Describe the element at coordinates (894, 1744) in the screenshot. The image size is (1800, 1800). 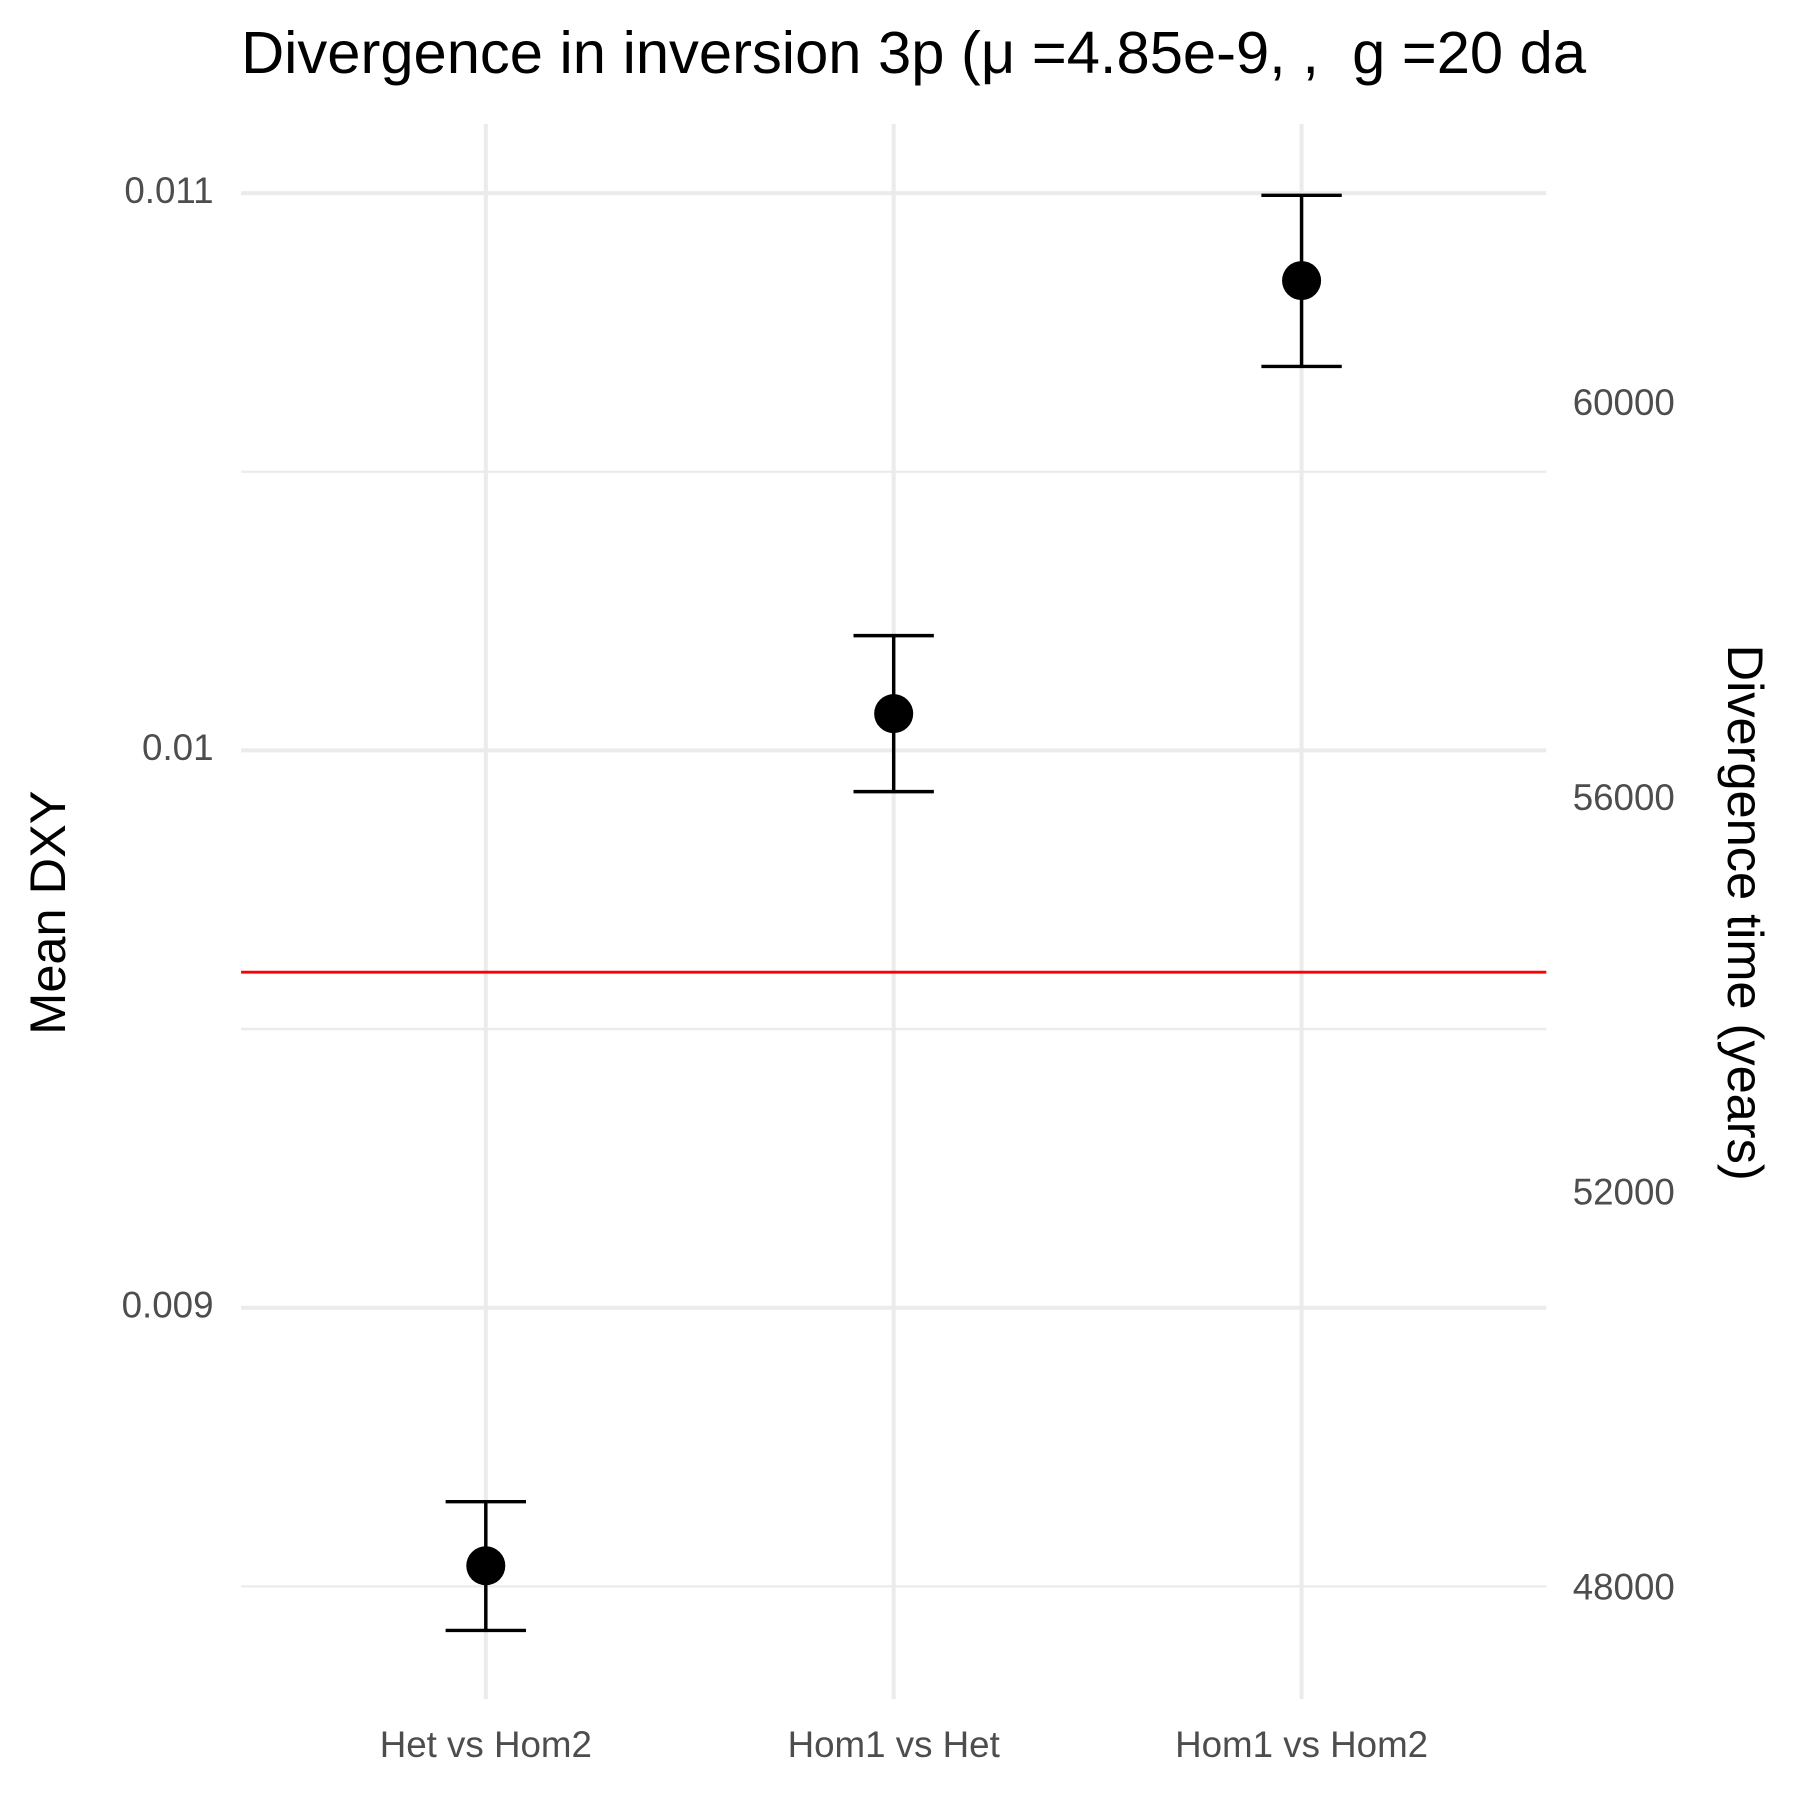
I see `x-tick-label: Hom1 vs Het` at that location.